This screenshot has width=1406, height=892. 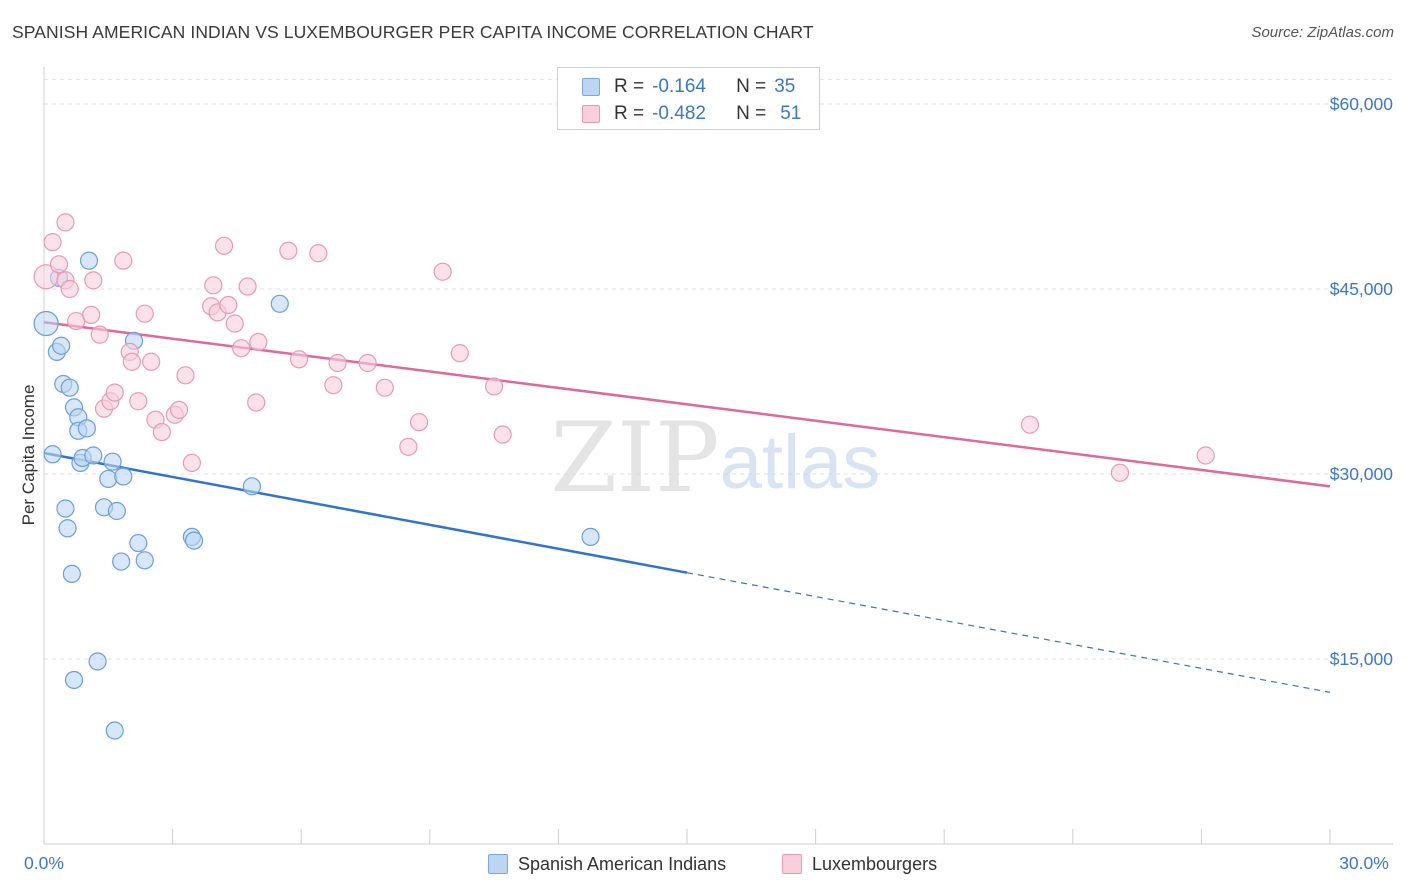 What do you see at coordinates (365, 512) in the screenshot?
I see `trend-line-spanish-american-indians` at bounding box center [365, 512].